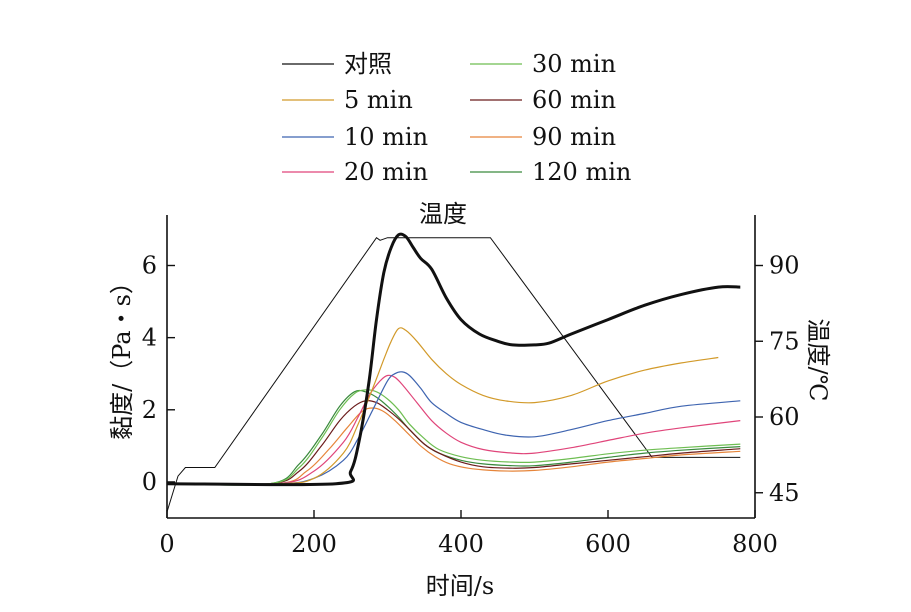 The image size is (911, 612). What do you see at coordinates (453, 446) in the screenshot?
I see `series-line-90-min` at bounding box center [453, 446].